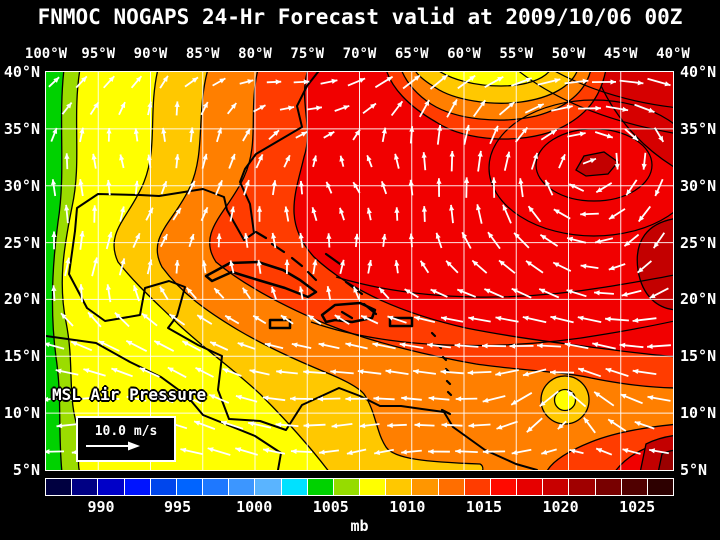 The image size is (720, 540). What do you see at coordinates (98, 54) in the screenshot?
I see `lon-tick: 95°W` at bounding box center [98, 54].